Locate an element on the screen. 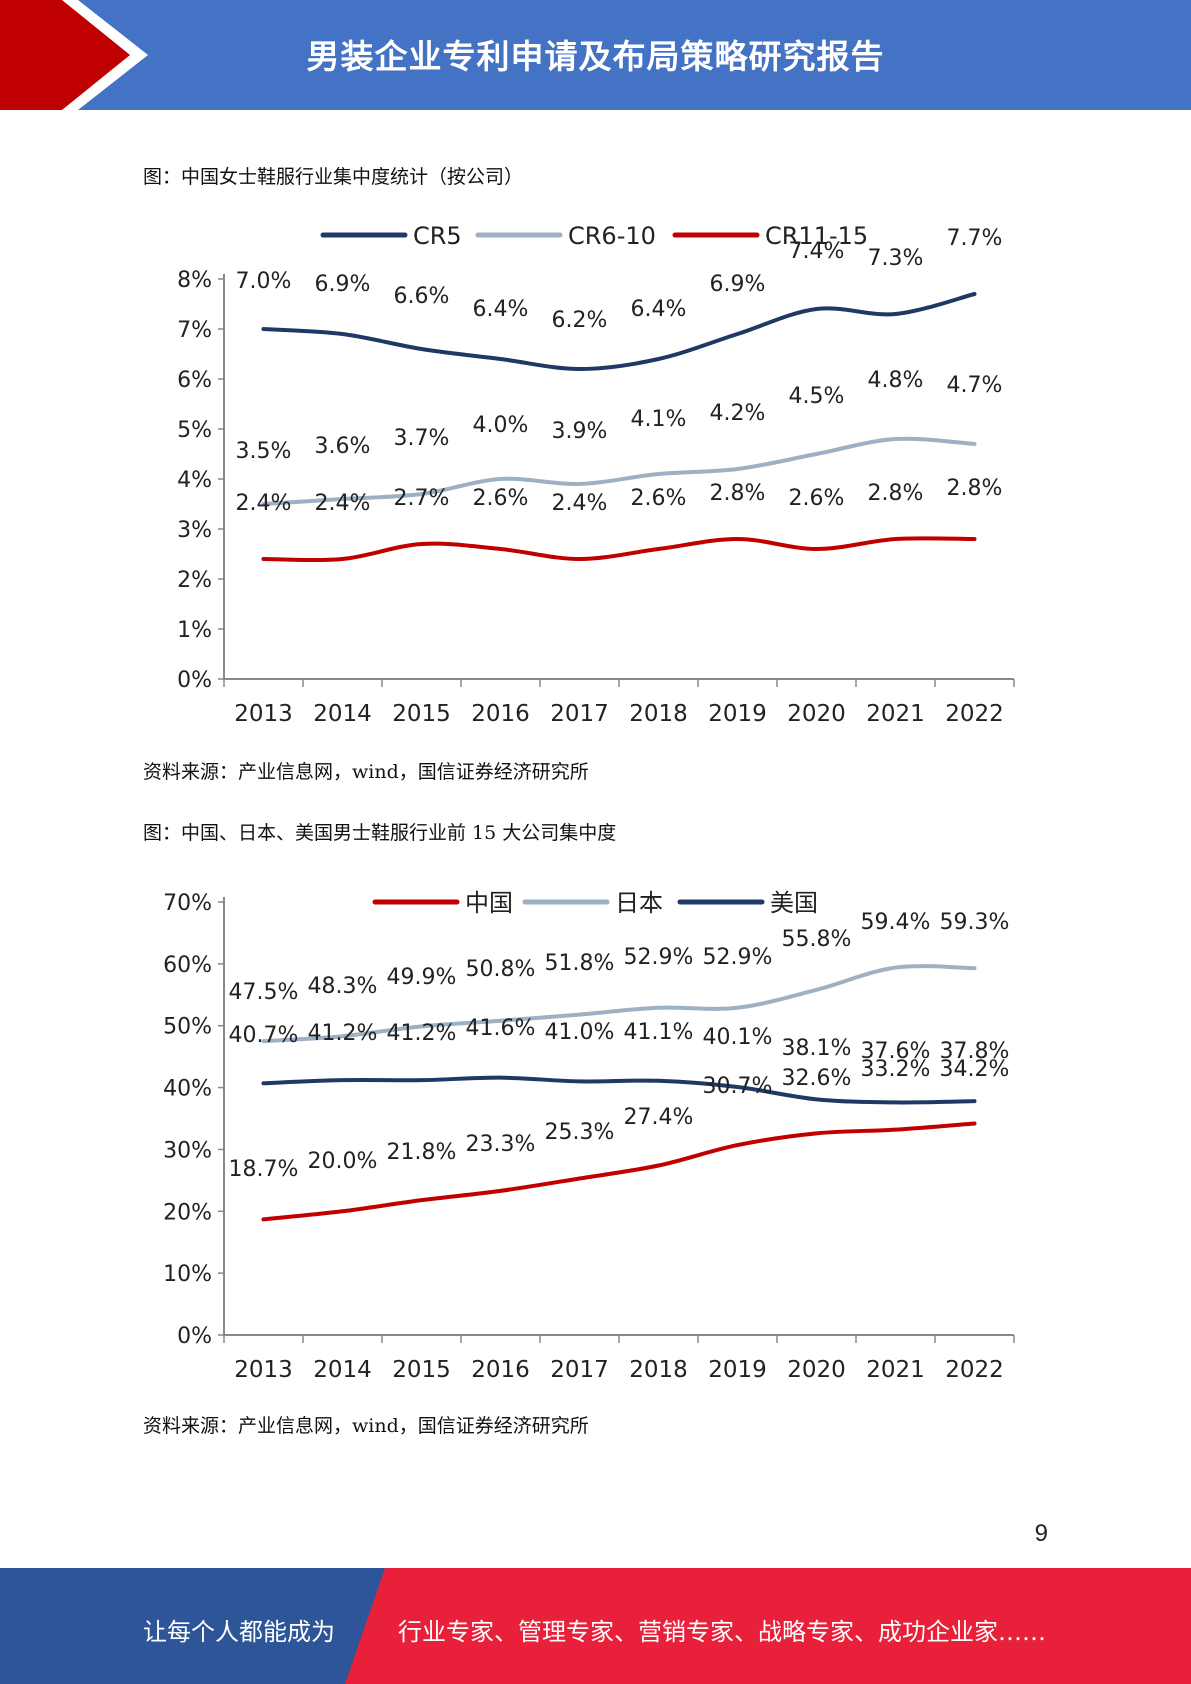 The image size is (1191, 1684). c1-data-label: 7.3% is located at coordinates (896, 258).